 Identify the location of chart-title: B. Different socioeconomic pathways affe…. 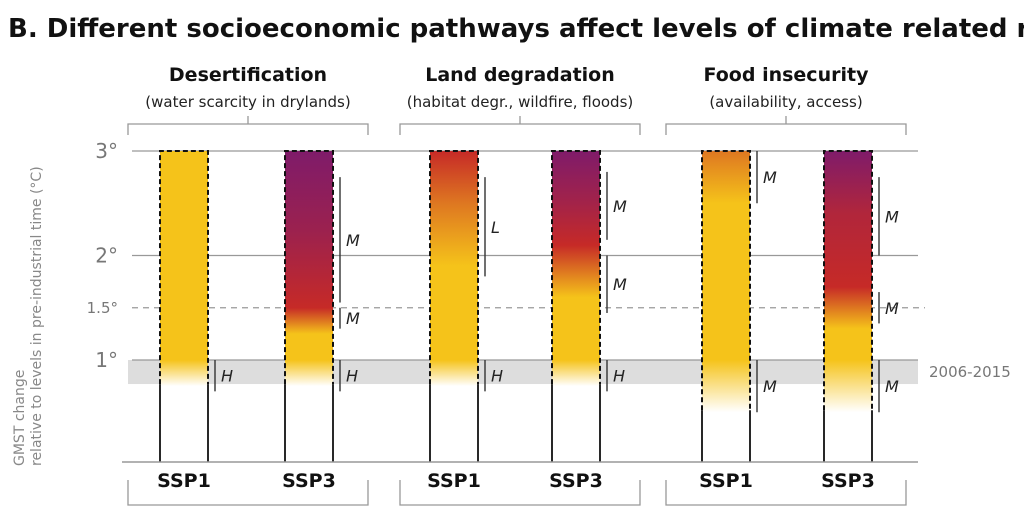
(516, 29).